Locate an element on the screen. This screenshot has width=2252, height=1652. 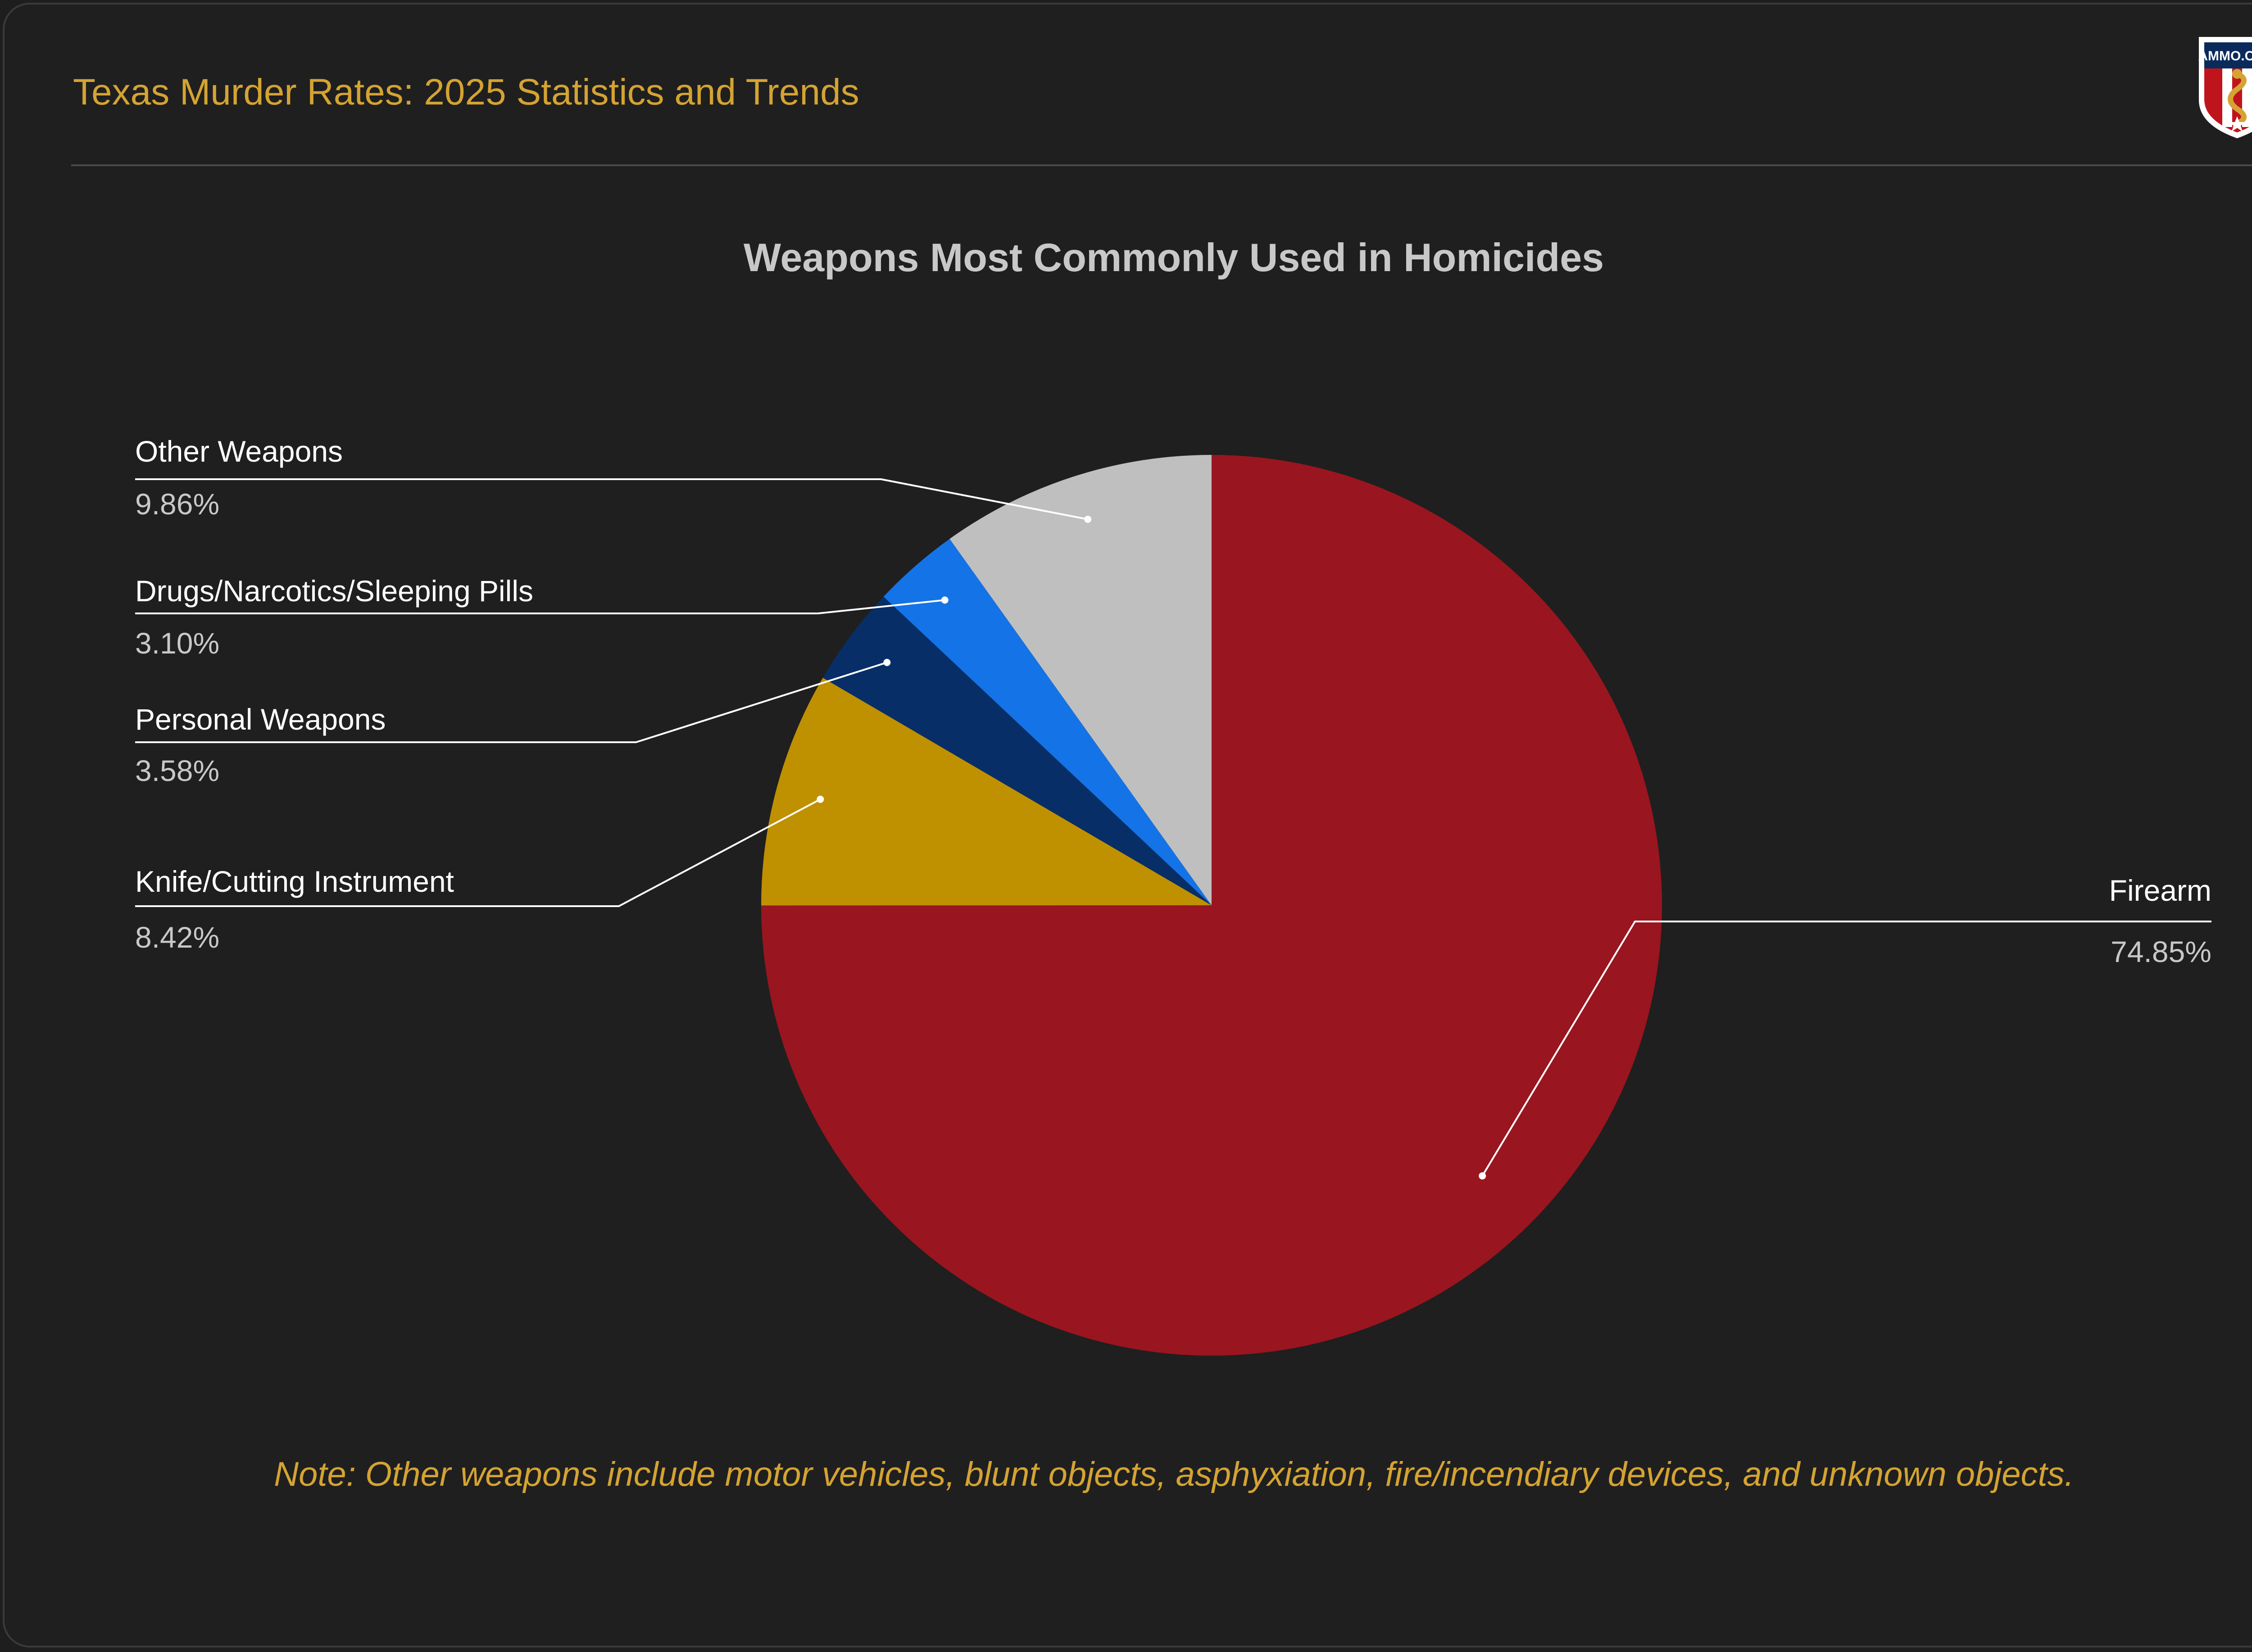
slice-value: 74.85% is located at coordinates (2161, 951).